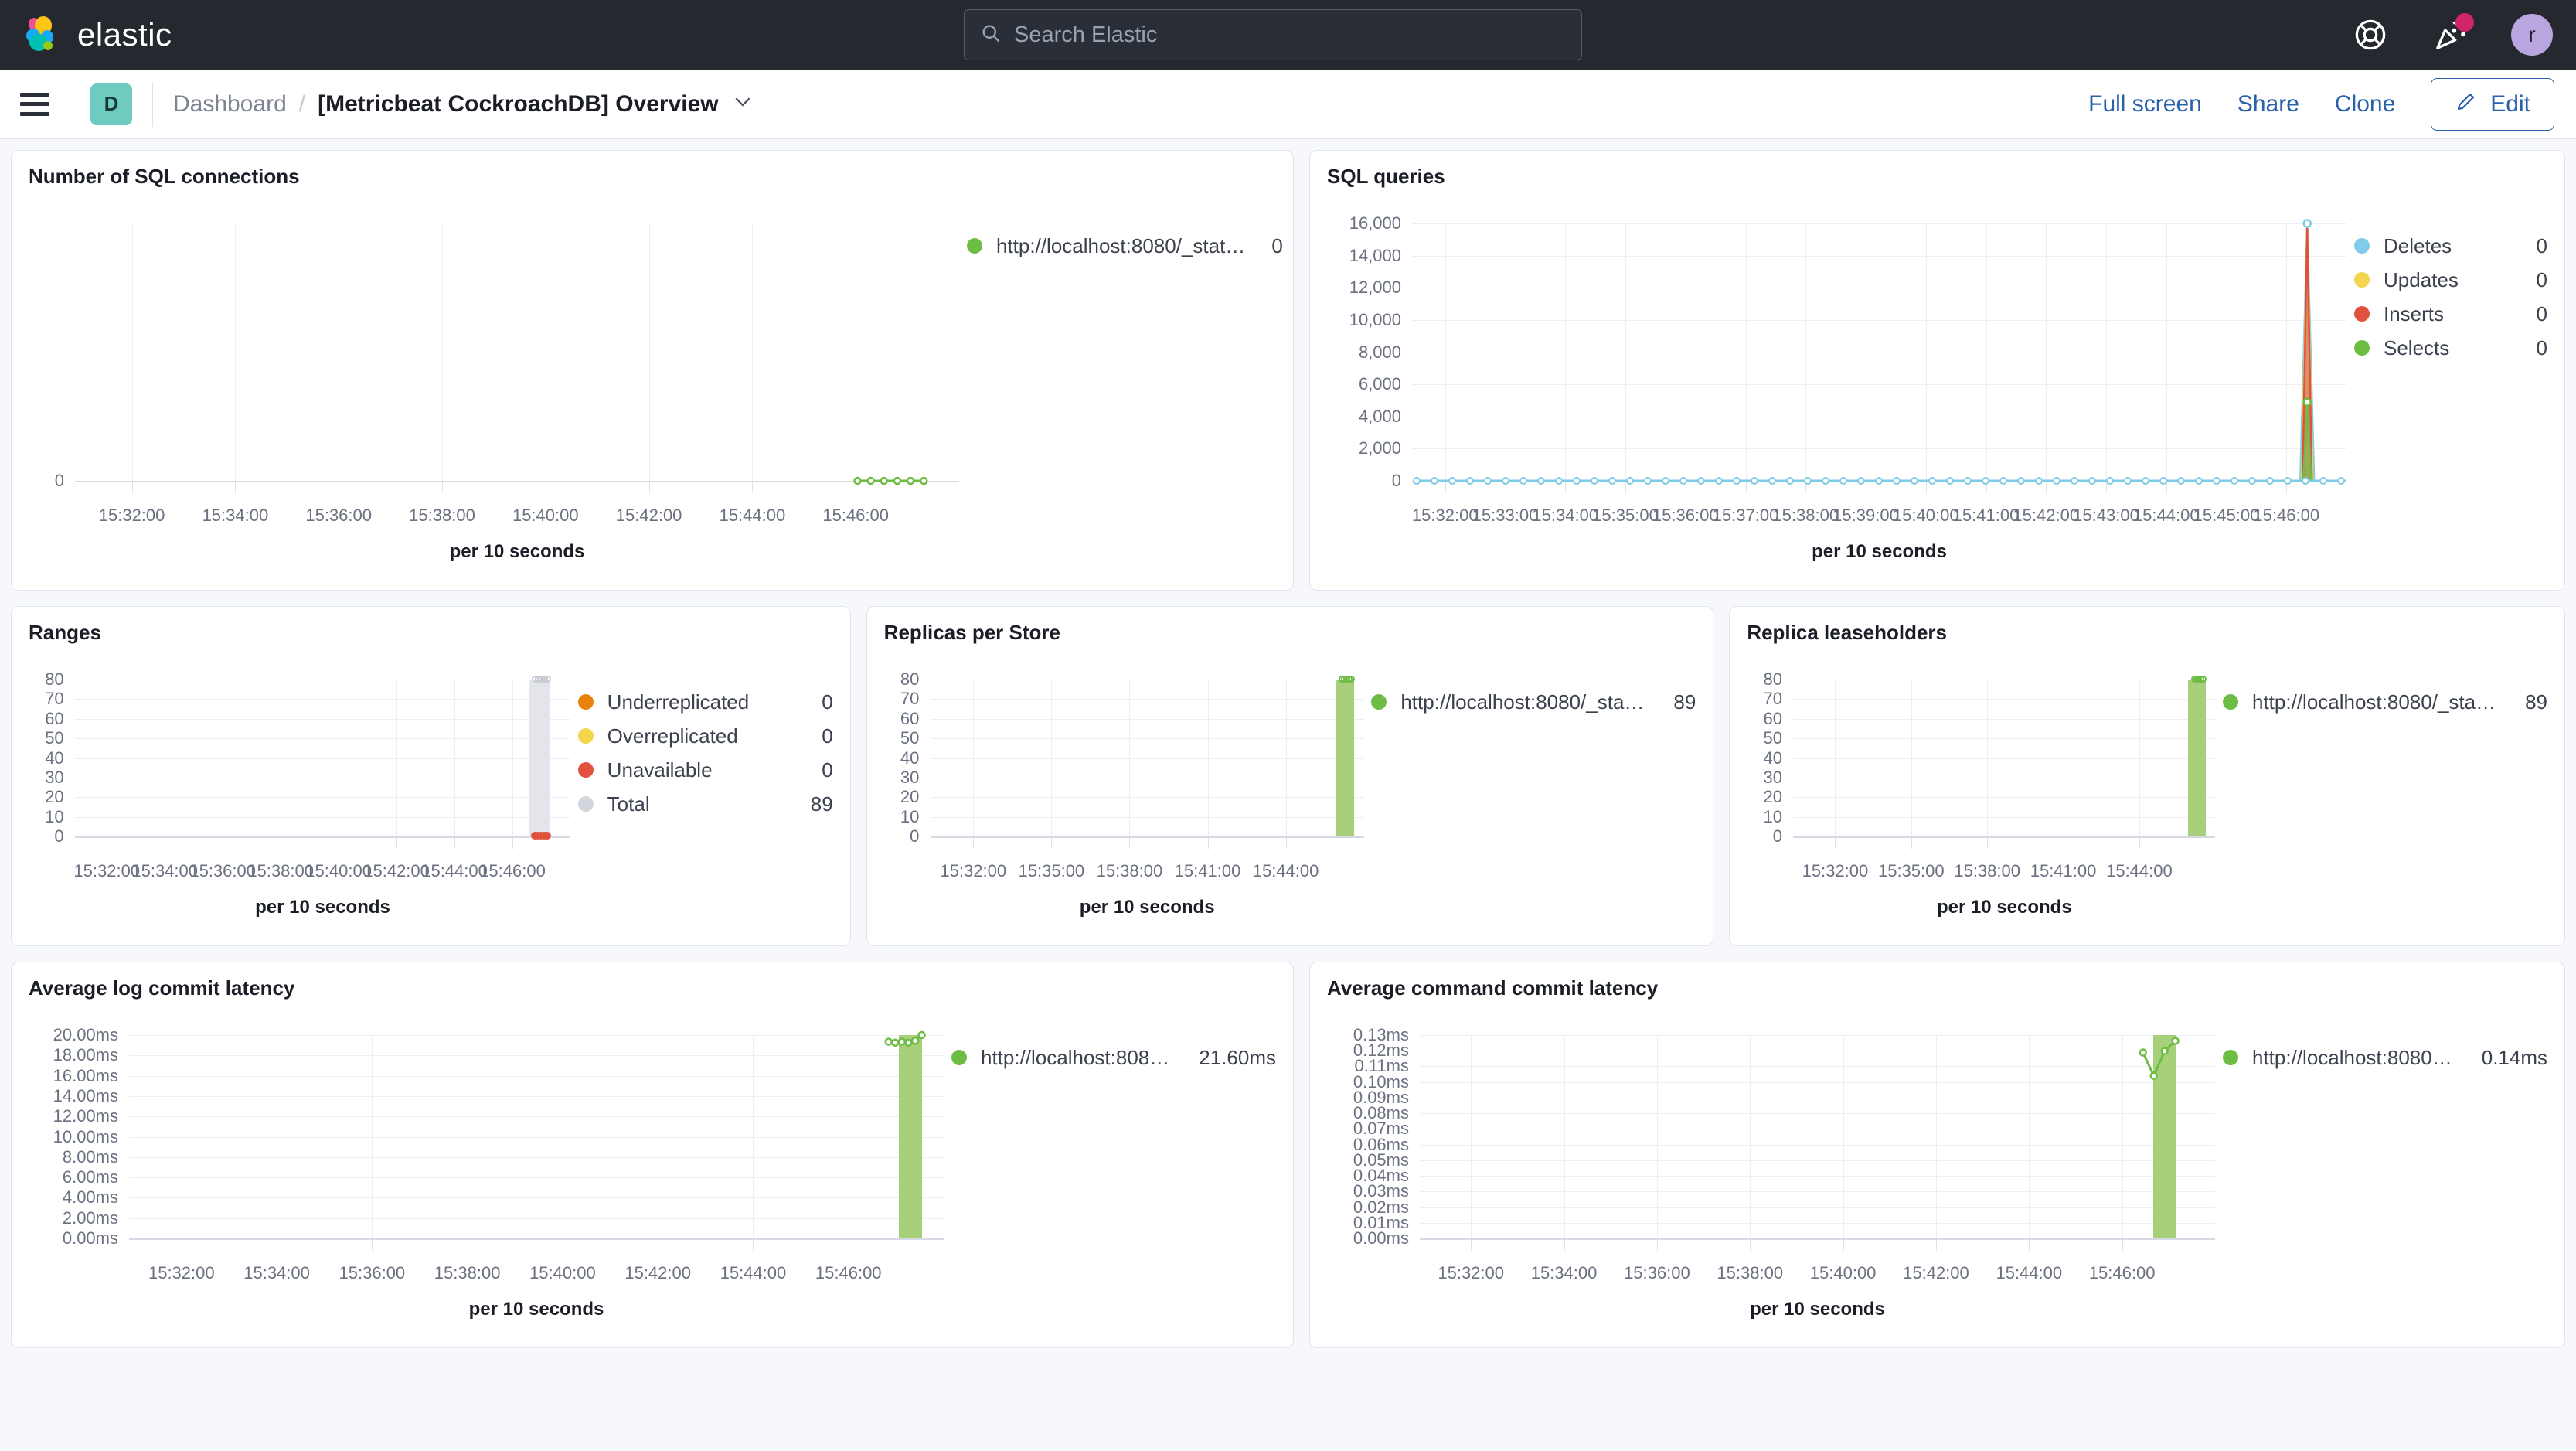 The image size is (2576, 1451). I want to click on chart-legend: http://localhost:8080/_sta… 89, so click(1533, 790).